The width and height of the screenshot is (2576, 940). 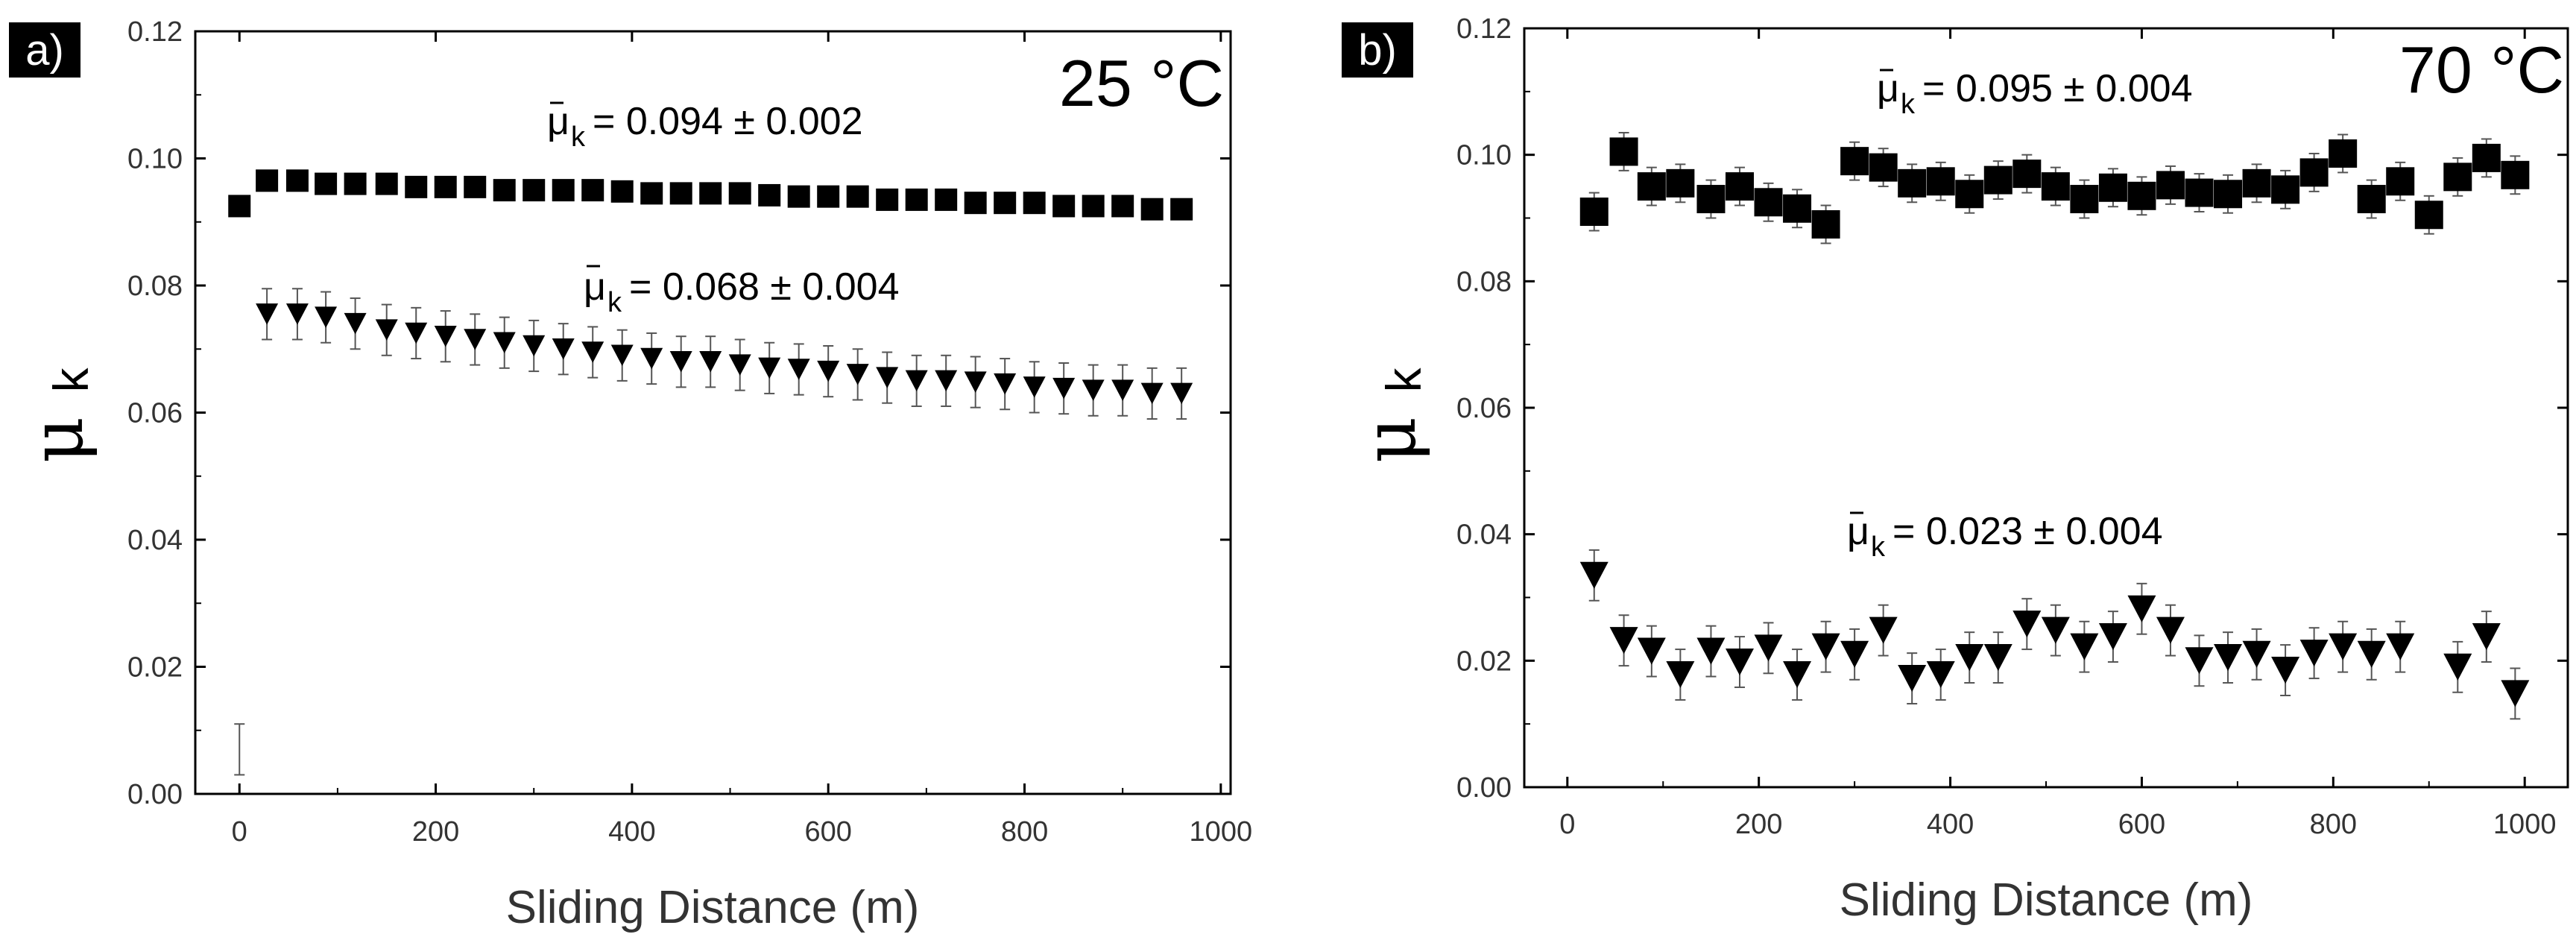 What do you see at coordinates (44, 50) in the screenshot?
I see `panel-a-letter: a)` at bounding box center [44, 50].